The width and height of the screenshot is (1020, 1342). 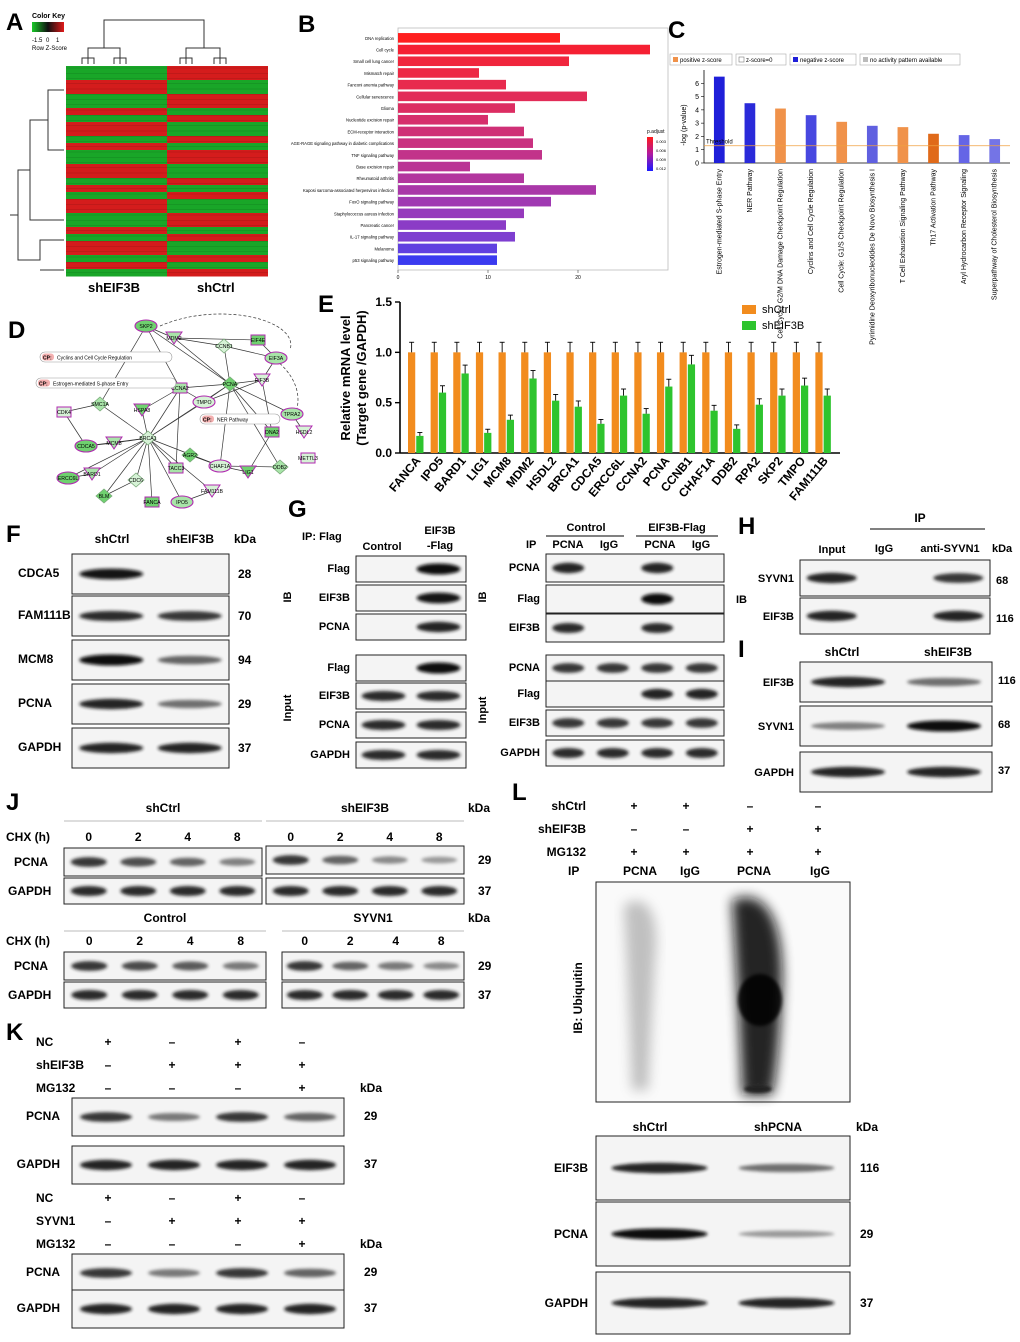 I want to click on g-lb-flag-membrane, so click(x=411, y=668).